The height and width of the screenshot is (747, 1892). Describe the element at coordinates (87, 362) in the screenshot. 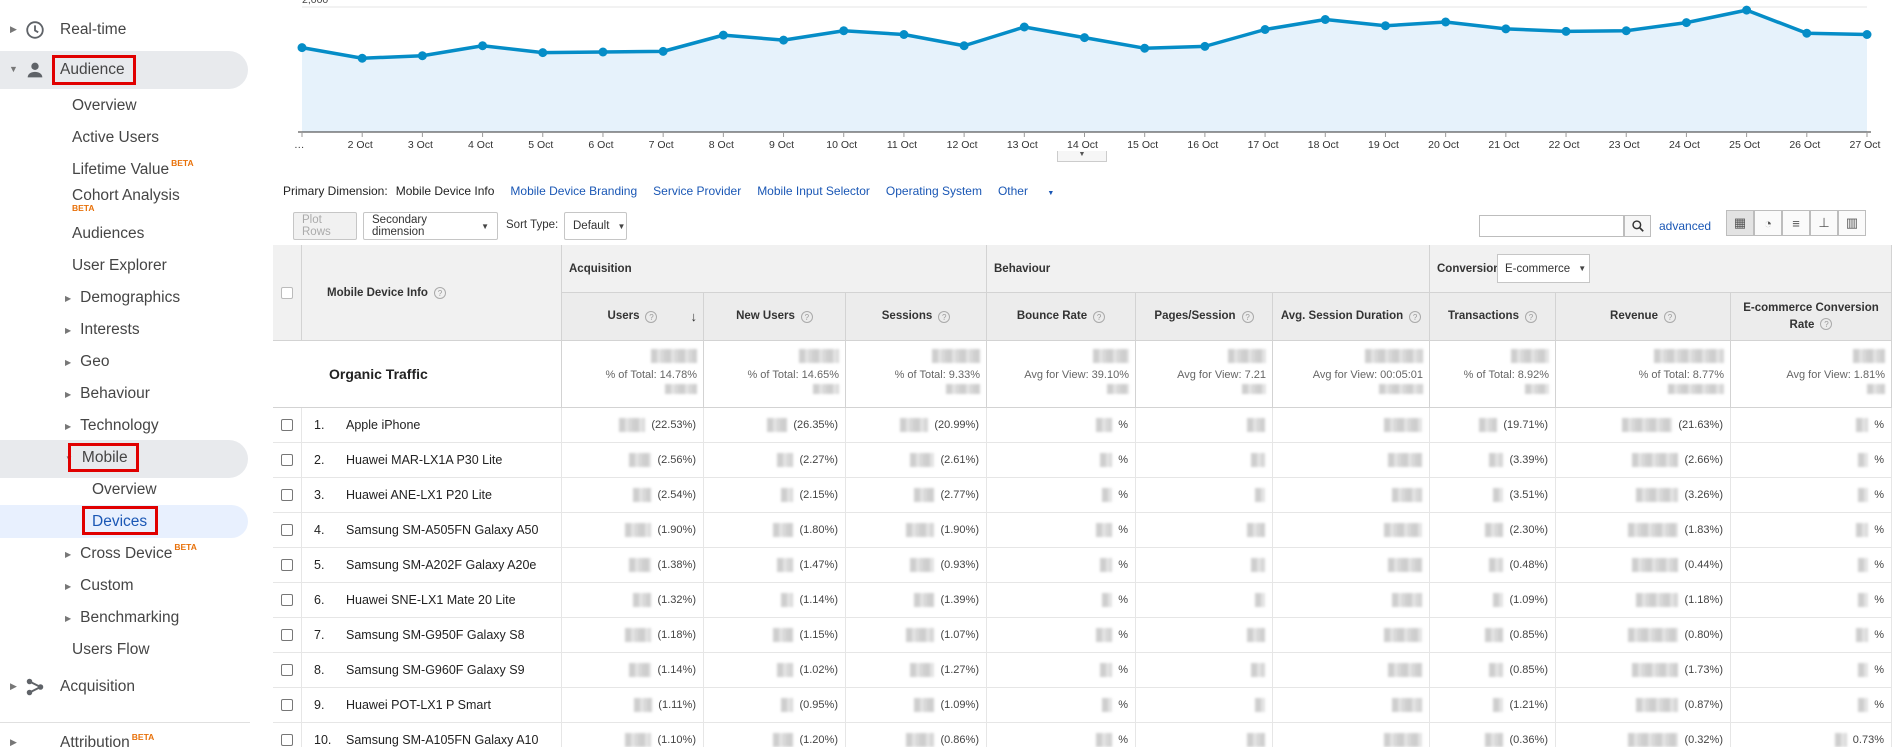

I see `sidebar-item-geo: ▶ Geo` at that location.